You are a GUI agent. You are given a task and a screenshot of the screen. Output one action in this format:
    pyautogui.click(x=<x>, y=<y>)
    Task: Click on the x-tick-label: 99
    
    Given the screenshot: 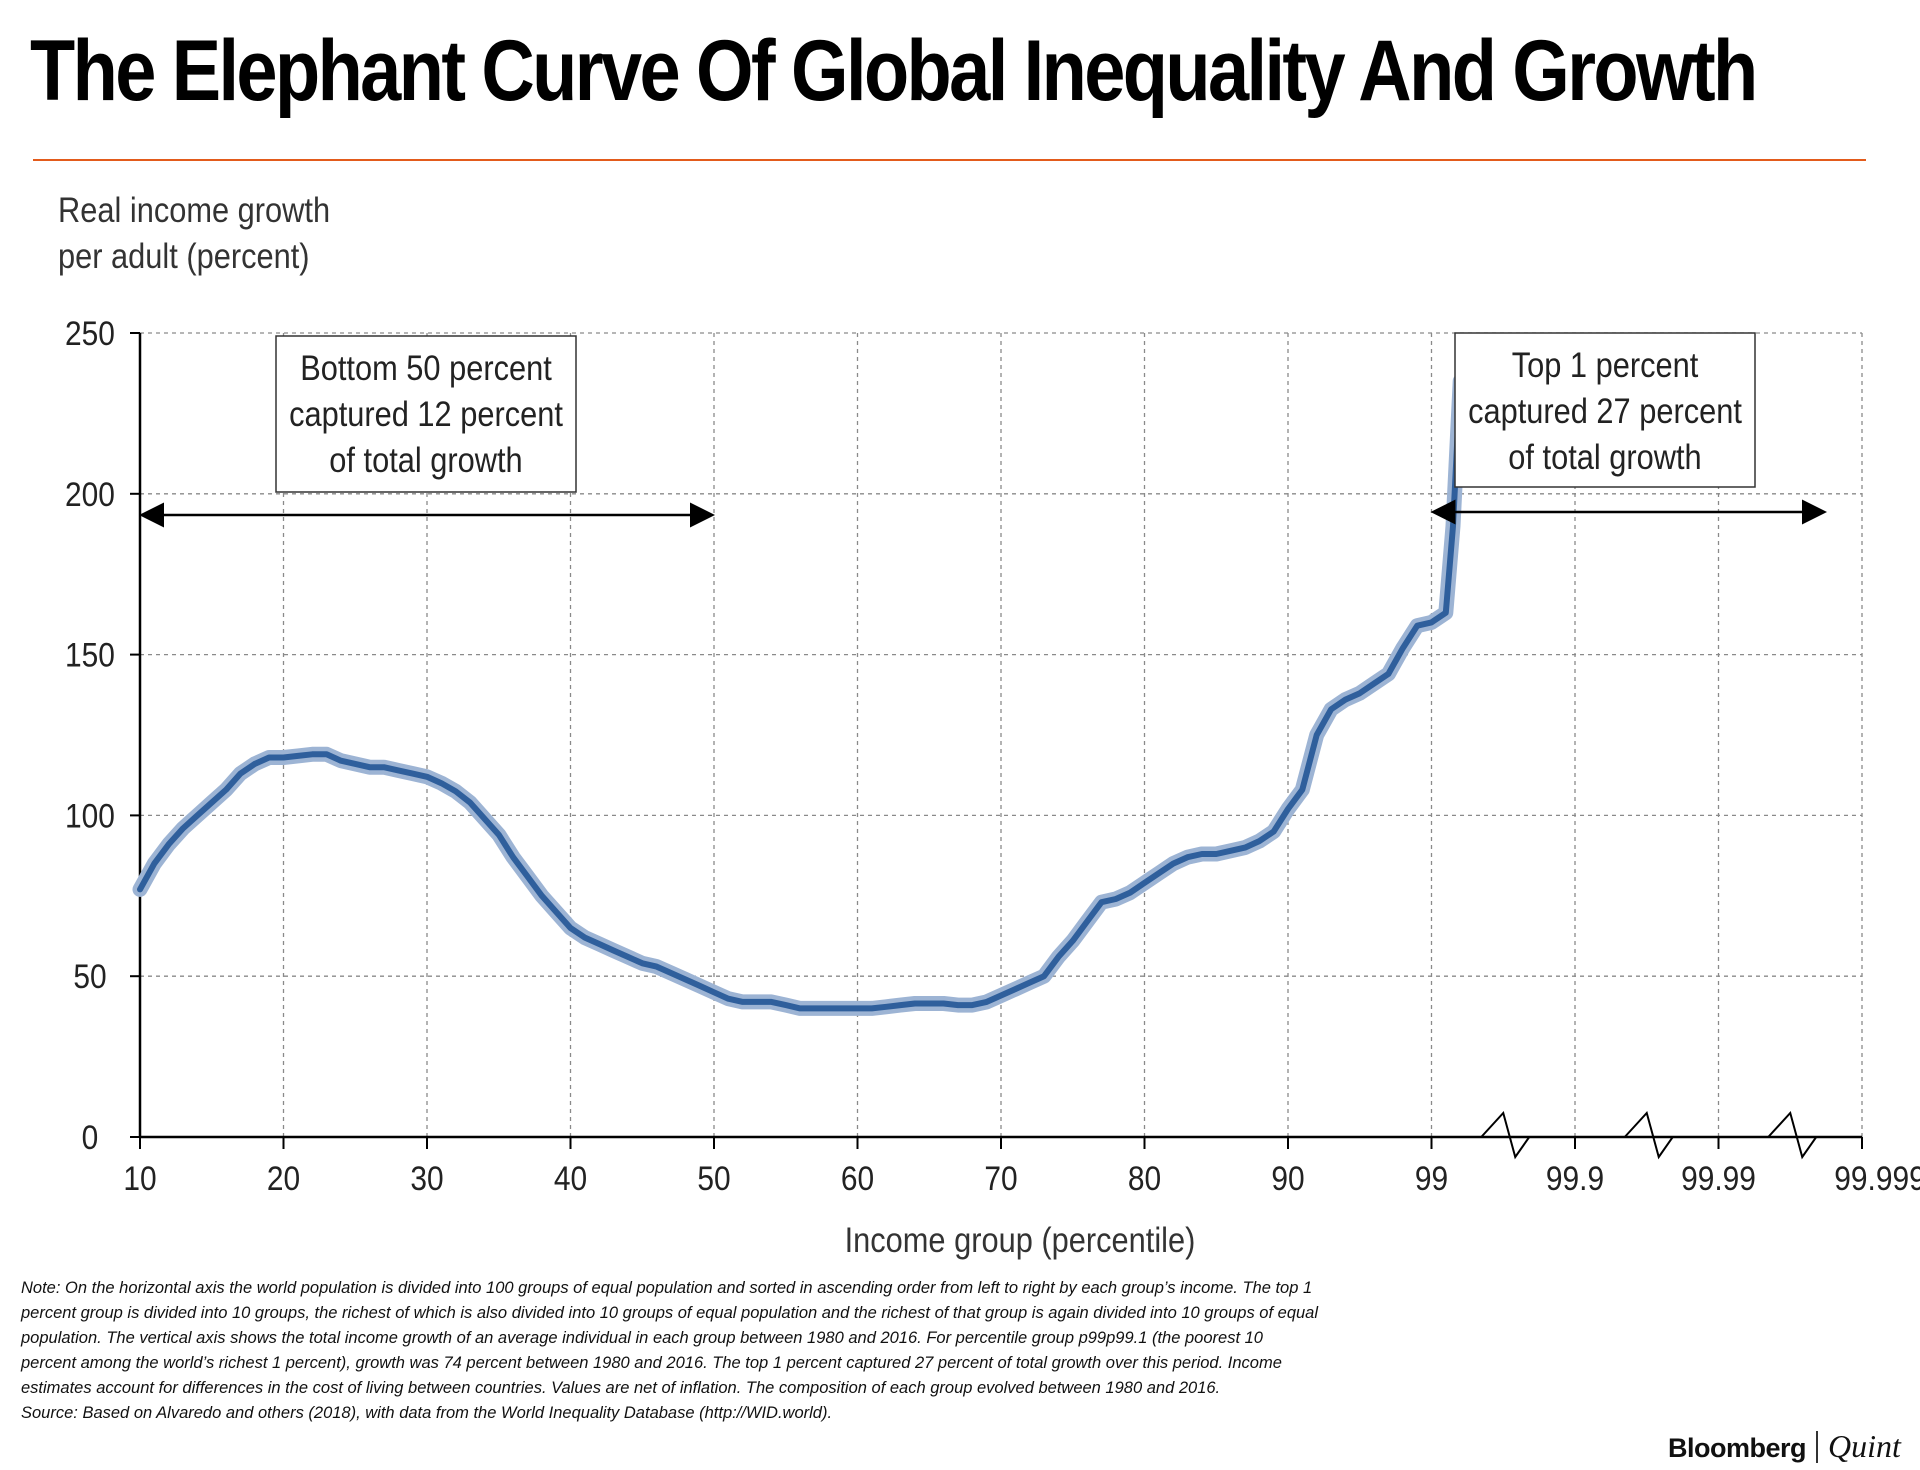 What is the action you would take?
    pyautogui.click(x=1431, y=1178)
    